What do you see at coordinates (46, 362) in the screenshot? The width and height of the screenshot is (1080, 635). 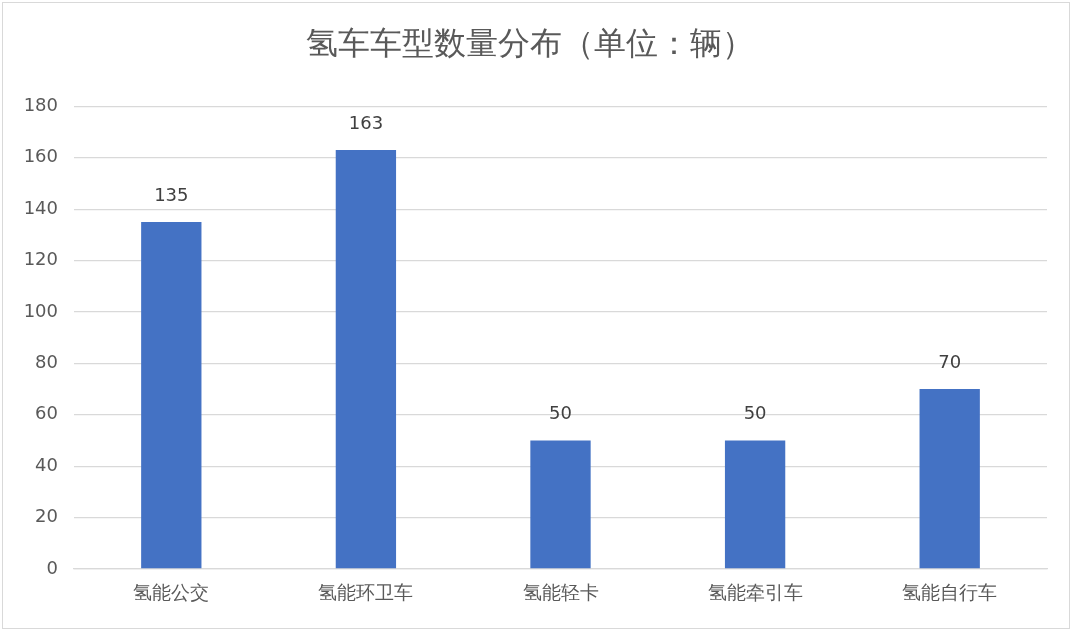 I see `y-tick-label: 80` at bounding box center [46, 362].